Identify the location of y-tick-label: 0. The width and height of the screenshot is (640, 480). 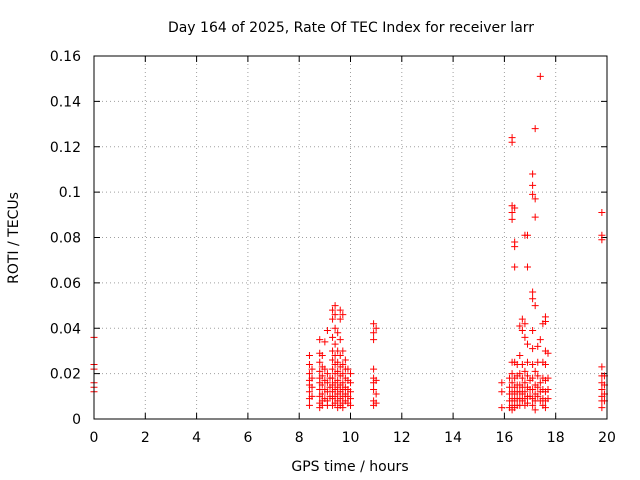
(76, 420).